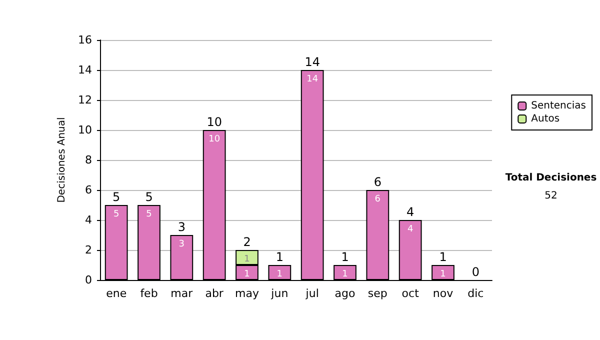 The image size is (600, 340). Describe the element at coordinates (116, 293) in the screenshot. I see `x-tick-label: ene` at that location.